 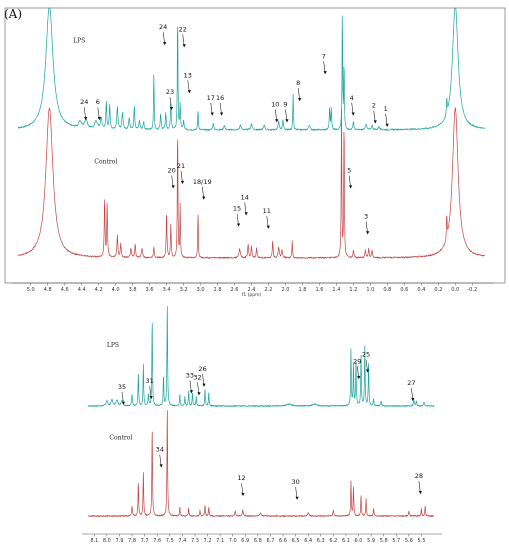 I want to click on x-tick-label: 6.2, so click(x=333, y=541).